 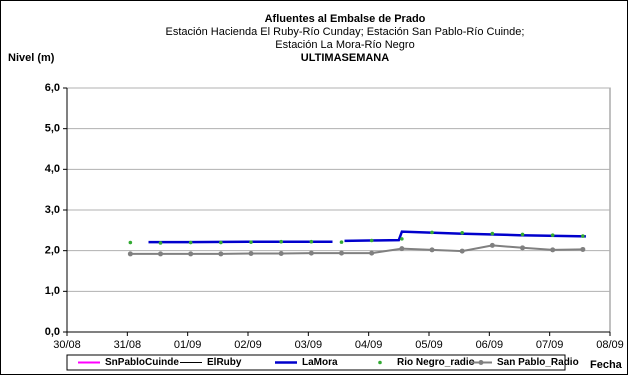 What do you see at coordinates (309, 345) in the screenshot?
I see `x-tick-label: 03/09` at bounding box center [309, 345].